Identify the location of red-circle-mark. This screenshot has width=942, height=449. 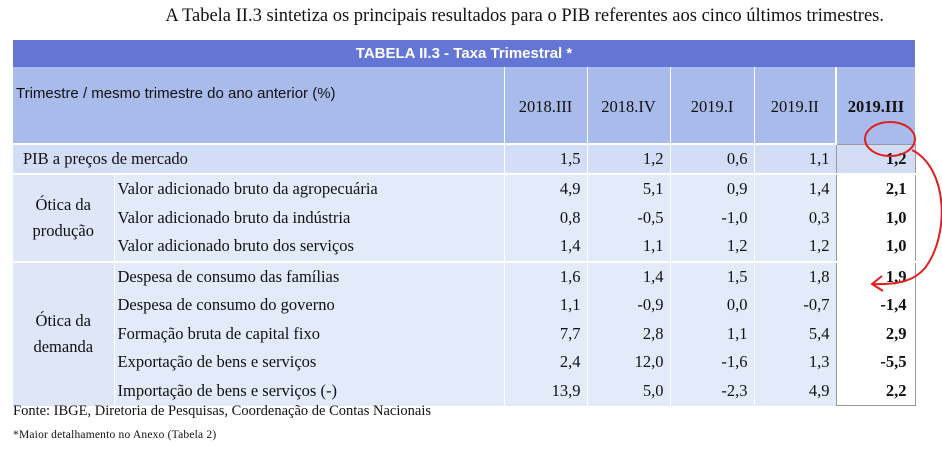
(890, 139).